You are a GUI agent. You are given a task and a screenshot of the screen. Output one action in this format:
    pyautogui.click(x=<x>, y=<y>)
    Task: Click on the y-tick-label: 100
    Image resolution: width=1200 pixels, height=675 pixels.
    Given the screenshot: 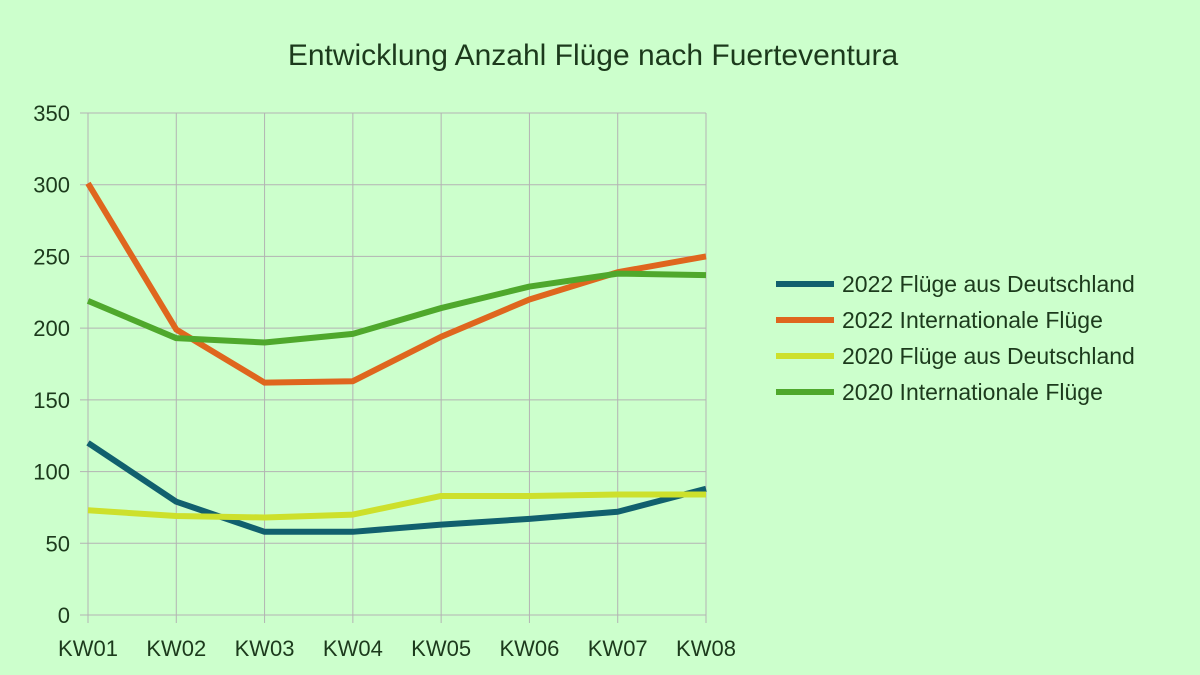 What is the action you would take?
    pyautogui.click(x=51, y=472)
    